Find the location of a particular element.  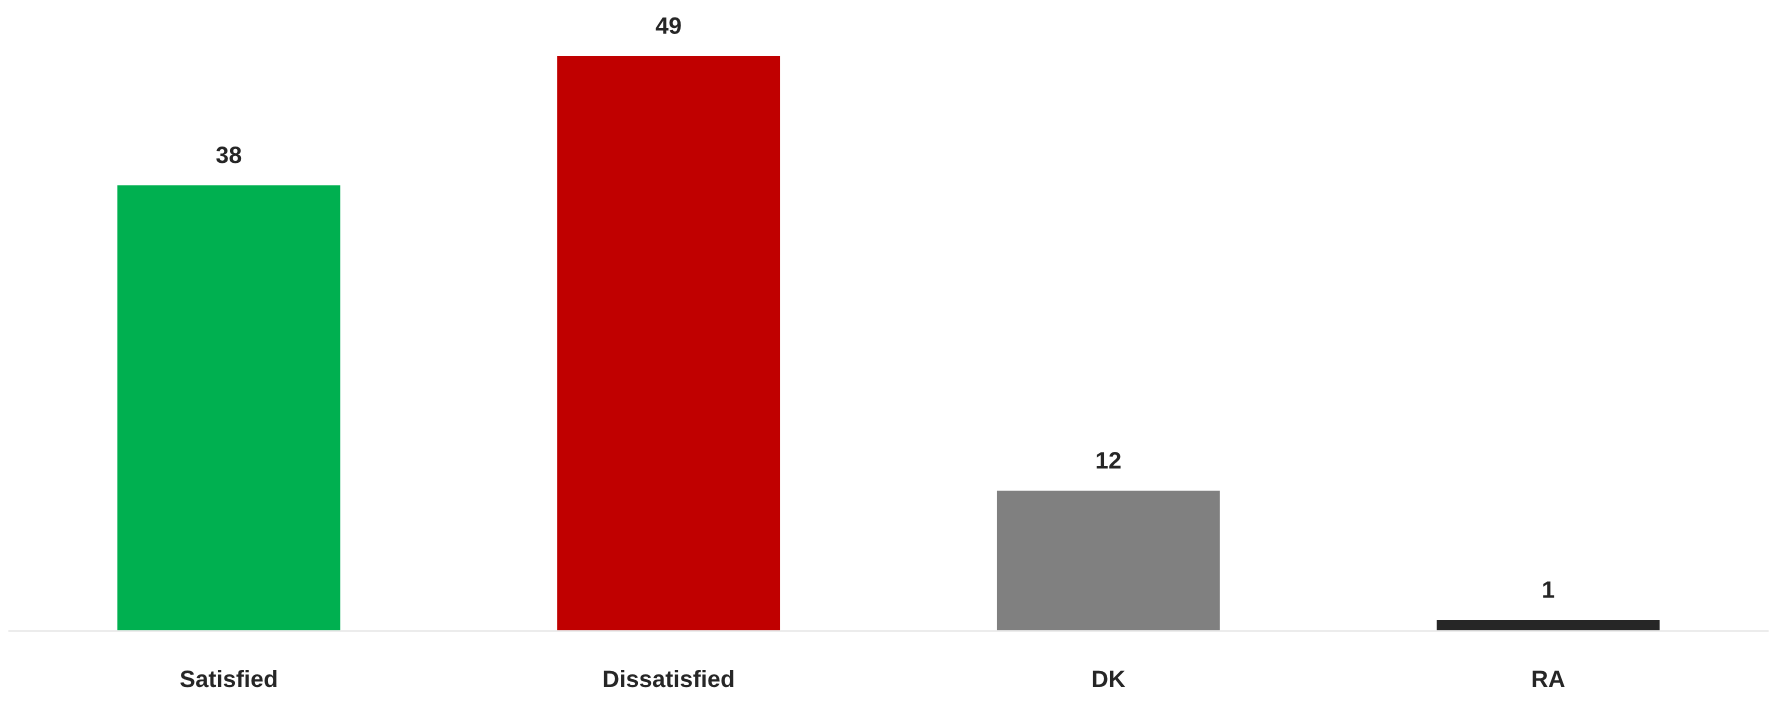

x-tick-label: DK is located at coordinates (1109, 679).